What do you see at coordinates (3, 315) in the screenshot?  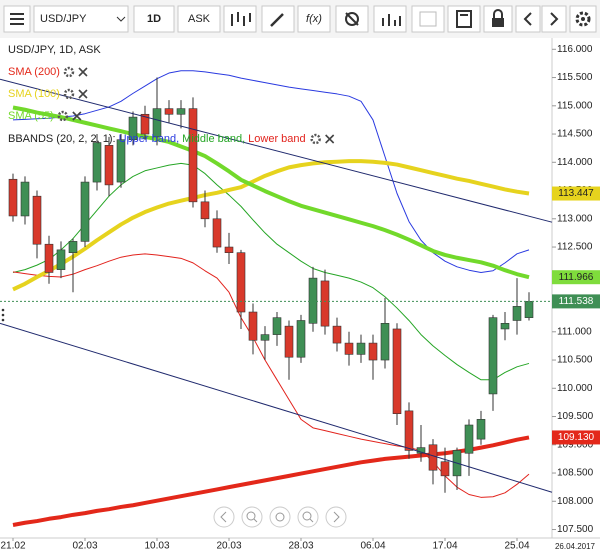 I see `drag-handle` at bounding box center [3, 315].